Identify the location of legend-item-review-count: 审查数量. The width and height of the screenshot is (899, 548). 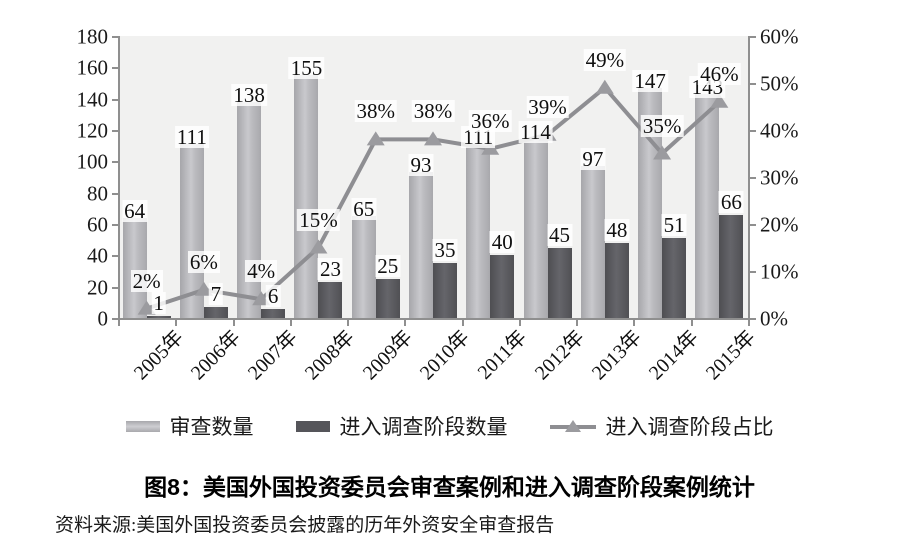
(189, 426).